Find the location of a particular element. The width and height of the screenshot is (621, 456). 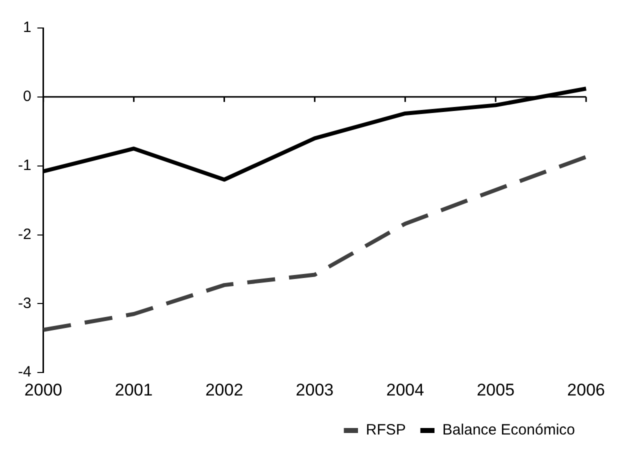

x-tick-label: 2000 is located at coordinates (43, 390).